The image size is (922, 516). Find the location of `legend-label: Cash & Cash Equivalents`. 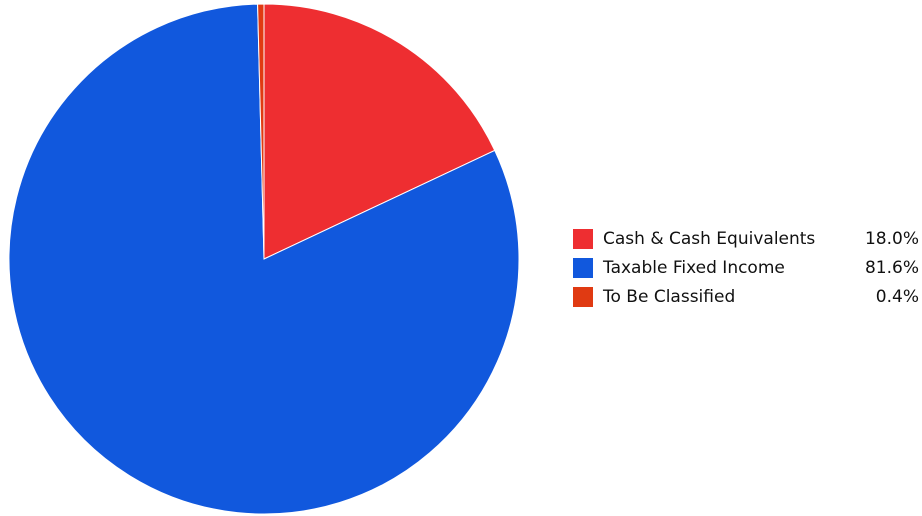

legend-label: Cash & Cash Equivalents is located at coordinates (709, 238).